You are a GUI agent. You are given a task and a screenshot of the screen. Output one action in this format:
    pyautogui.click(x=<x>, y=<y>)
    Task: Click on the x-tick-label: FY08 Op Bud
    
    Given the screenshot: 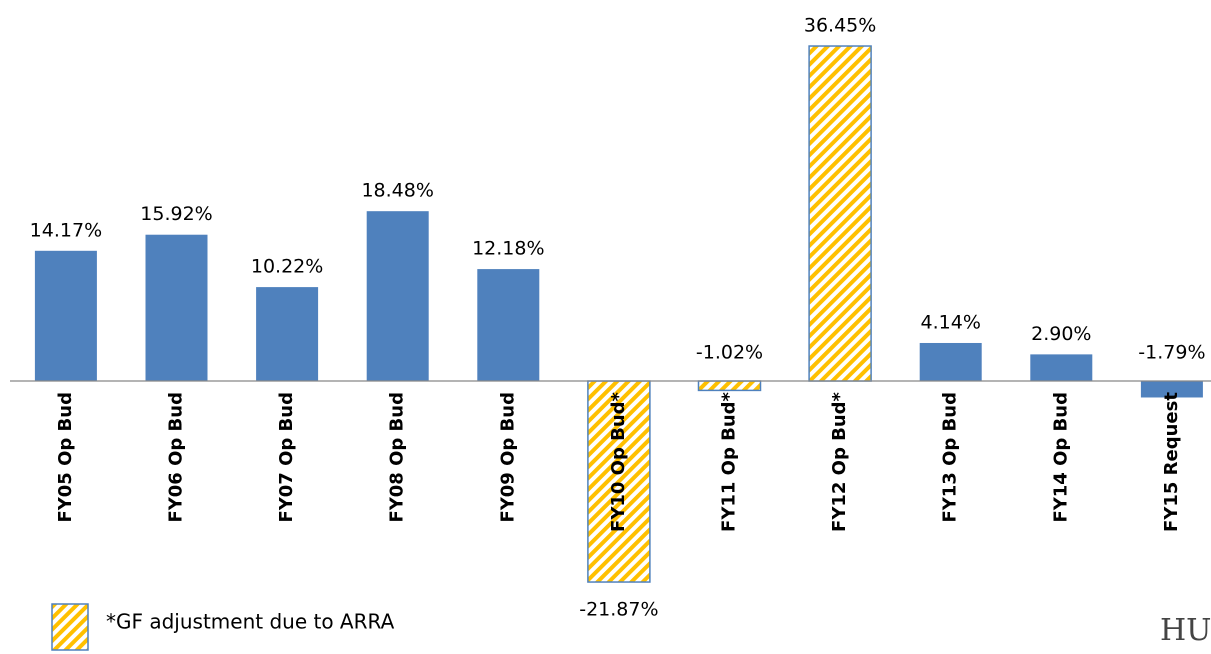 What is the action you would take?
    pyautogui.click(x=397, y=457)
    